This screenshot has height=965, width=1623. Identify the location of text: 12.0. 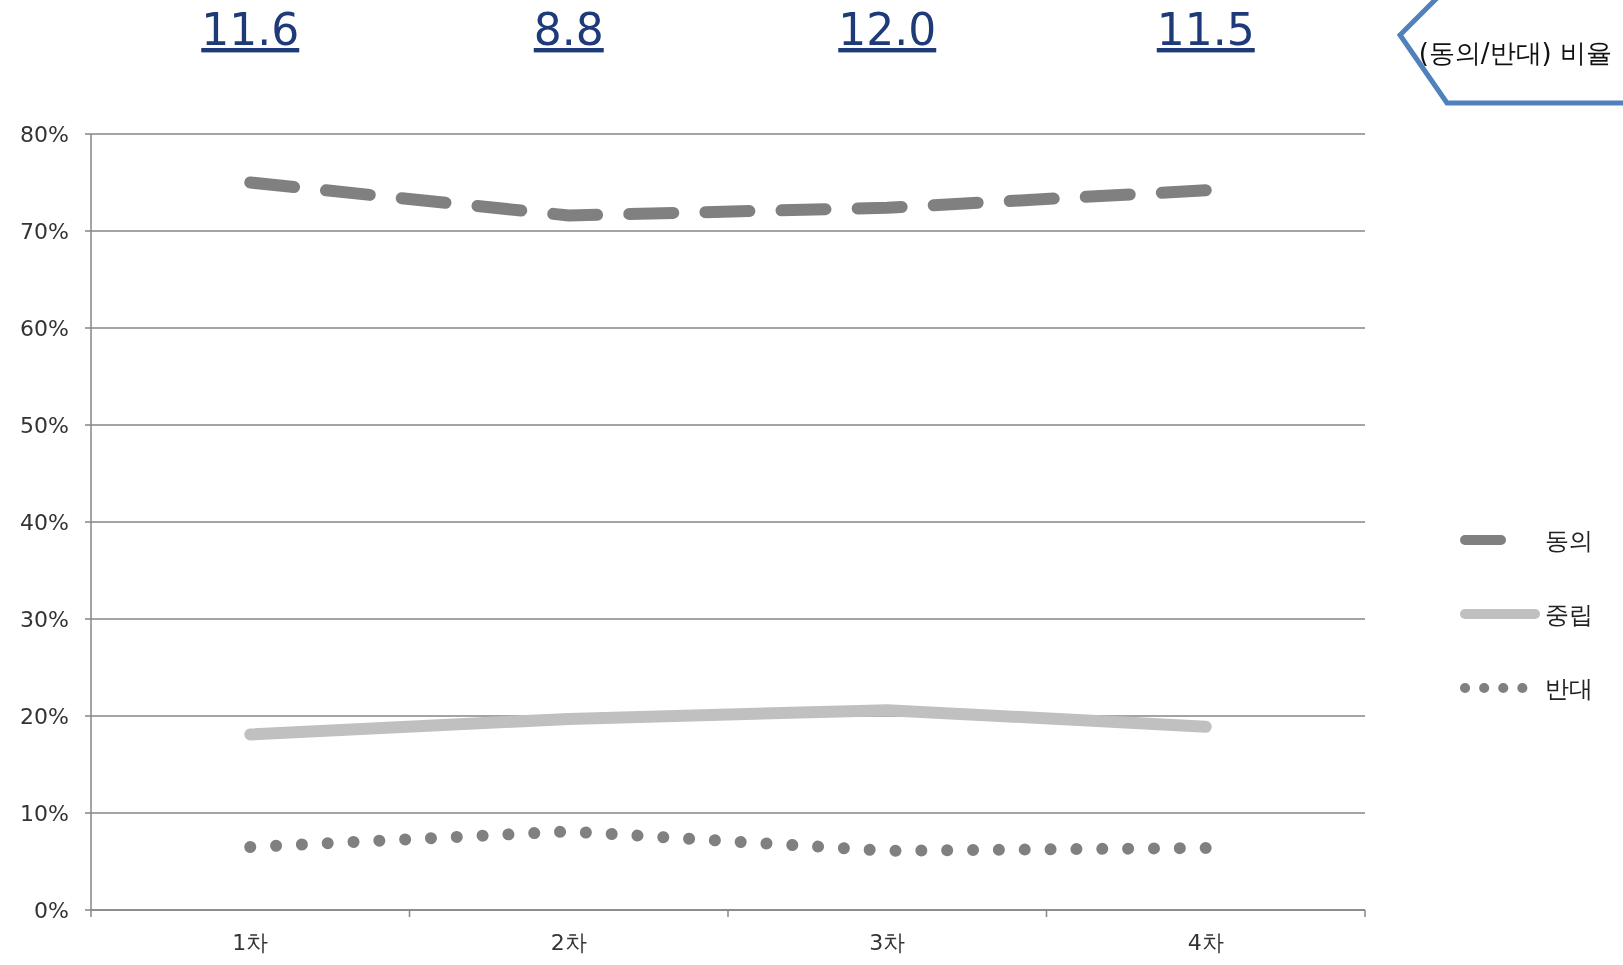
(887, 29).